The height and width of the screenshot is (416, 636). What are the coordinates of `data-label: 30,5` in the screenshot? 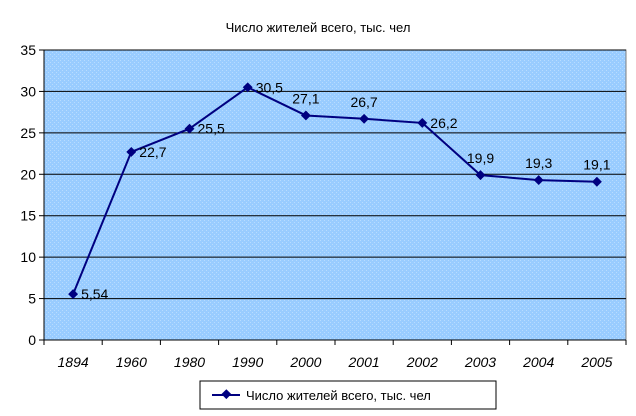 It's located at (269, 87).